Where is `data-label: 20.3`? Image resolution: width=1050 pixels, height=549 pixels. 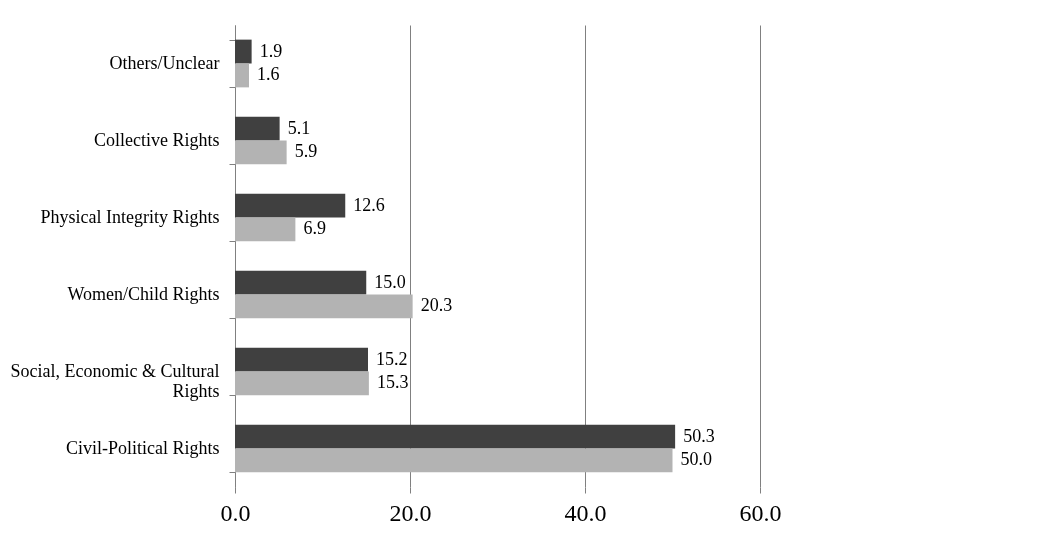 data-label: 20.3 is located at coordinates (436, 305).